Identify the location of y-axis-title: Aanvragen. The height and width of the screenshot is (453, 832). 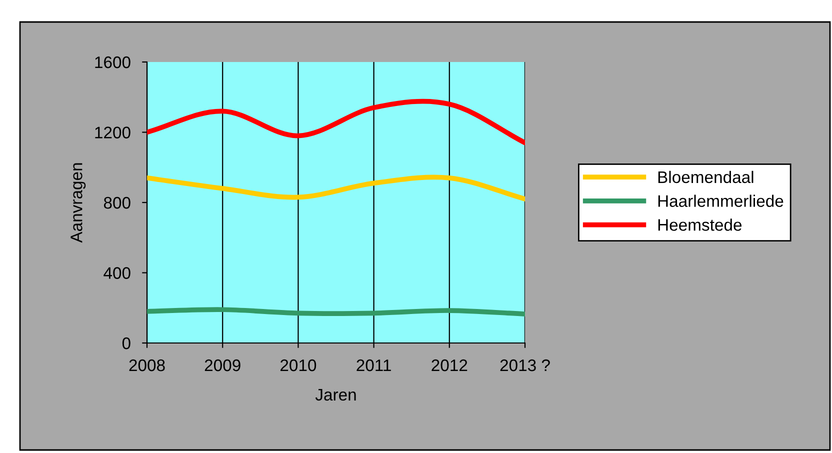
(78, 203).